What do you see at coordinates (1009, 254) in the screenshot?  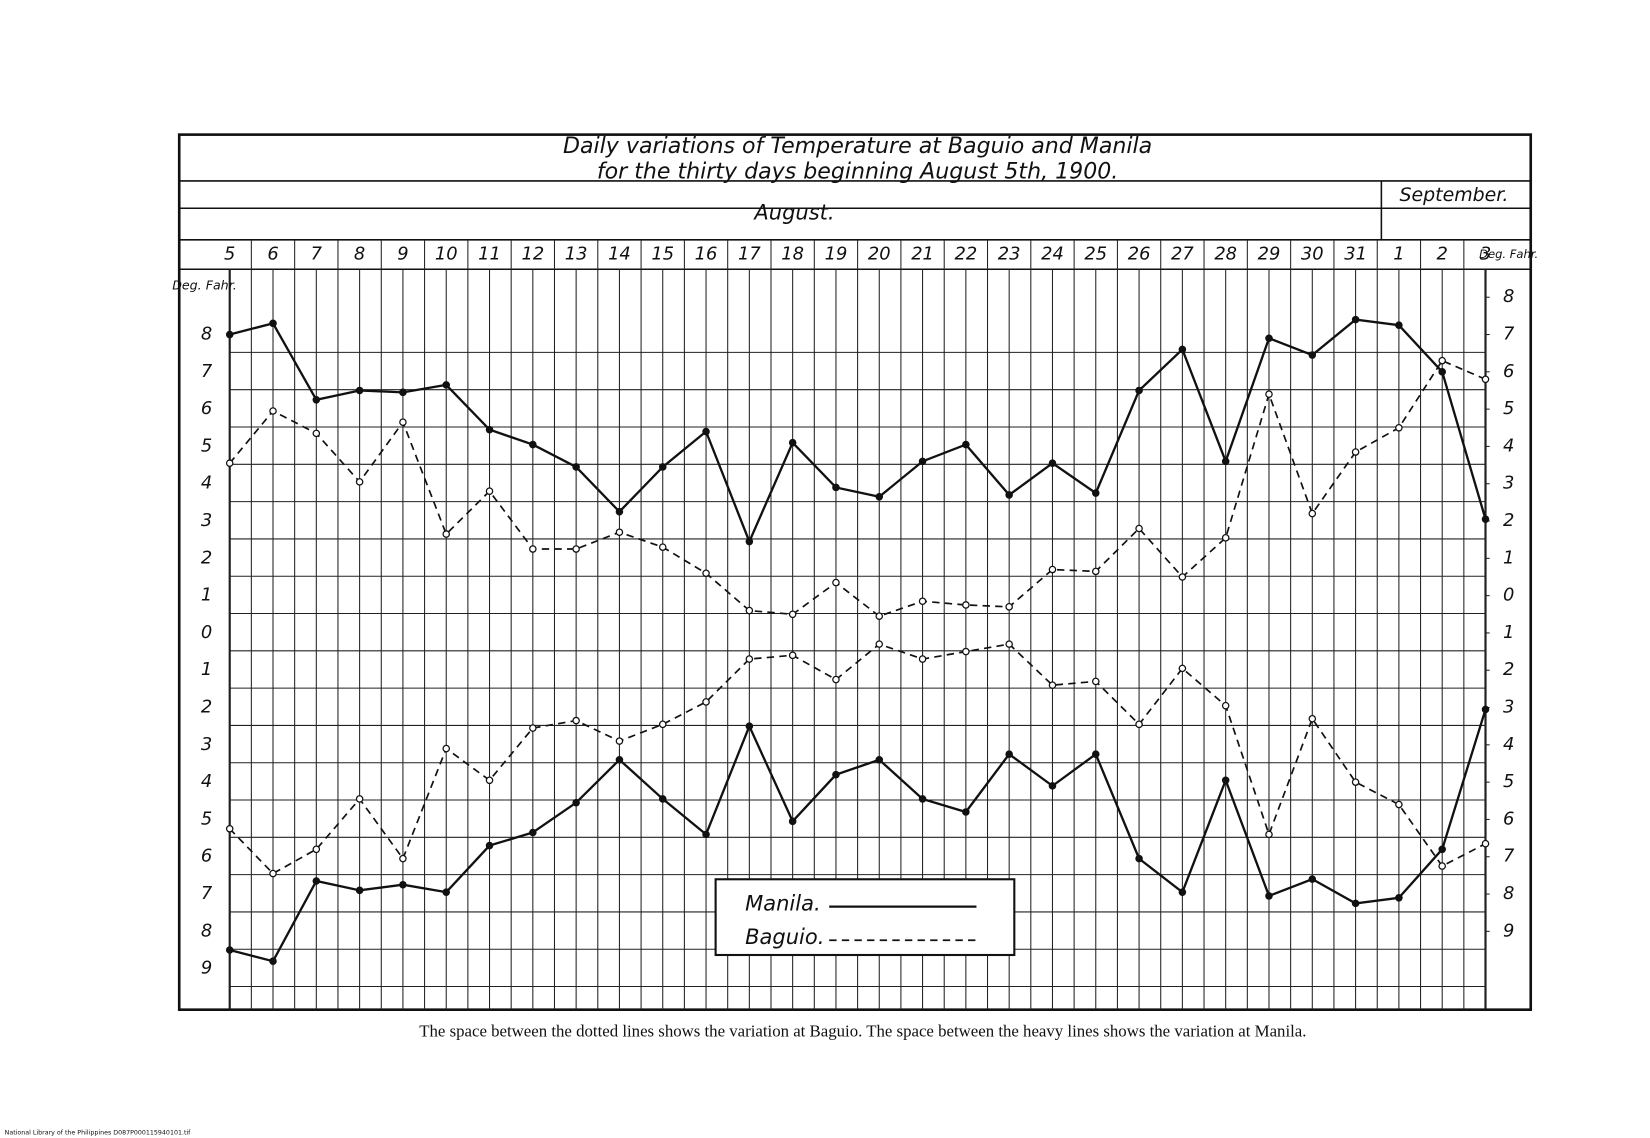 I see `x-tick-label: 23` at bounding box center [1009, 254].